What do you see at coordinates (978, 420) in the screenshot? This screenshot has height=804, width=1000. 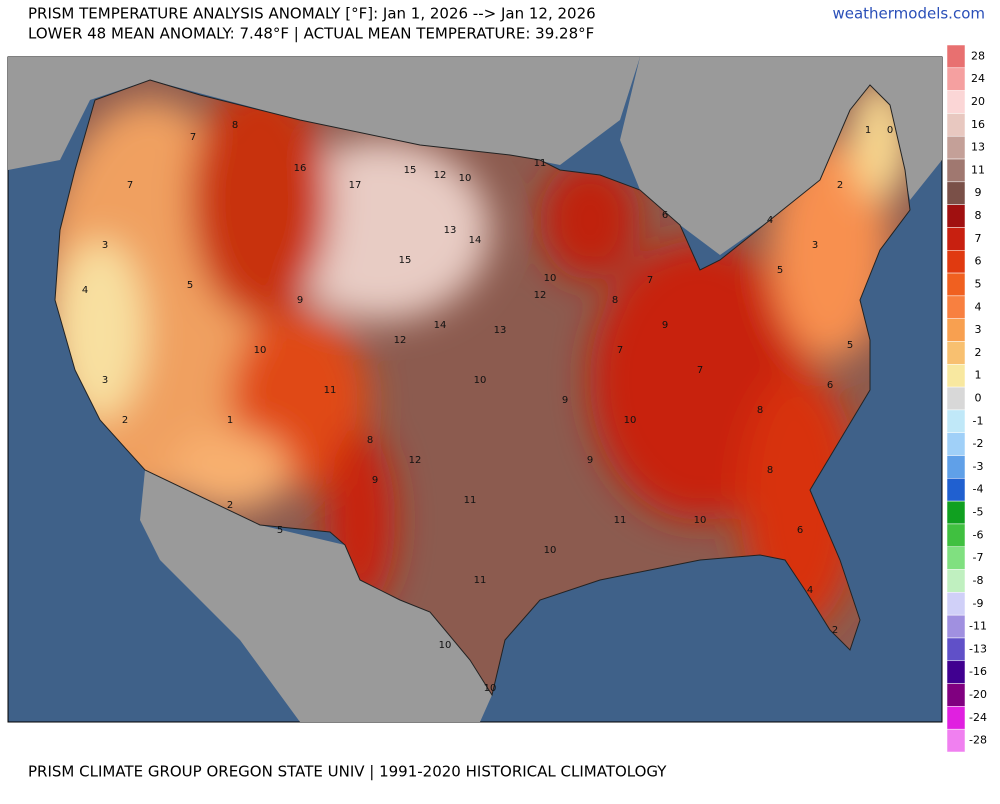 I see `colorbar-label: -1` at bounding box center [978, 420].